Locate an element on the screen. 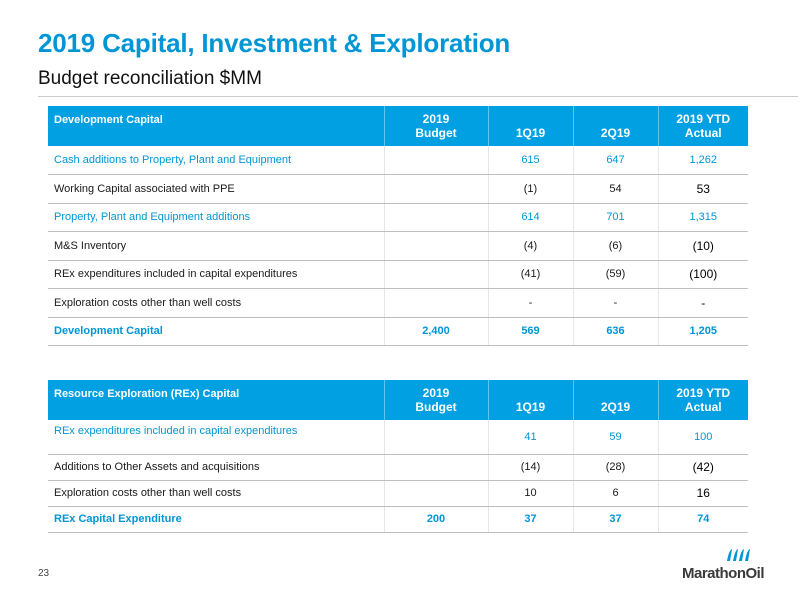 The image size is (800, 600). cell-2q19: 636 is located at coordinates (616, 331).